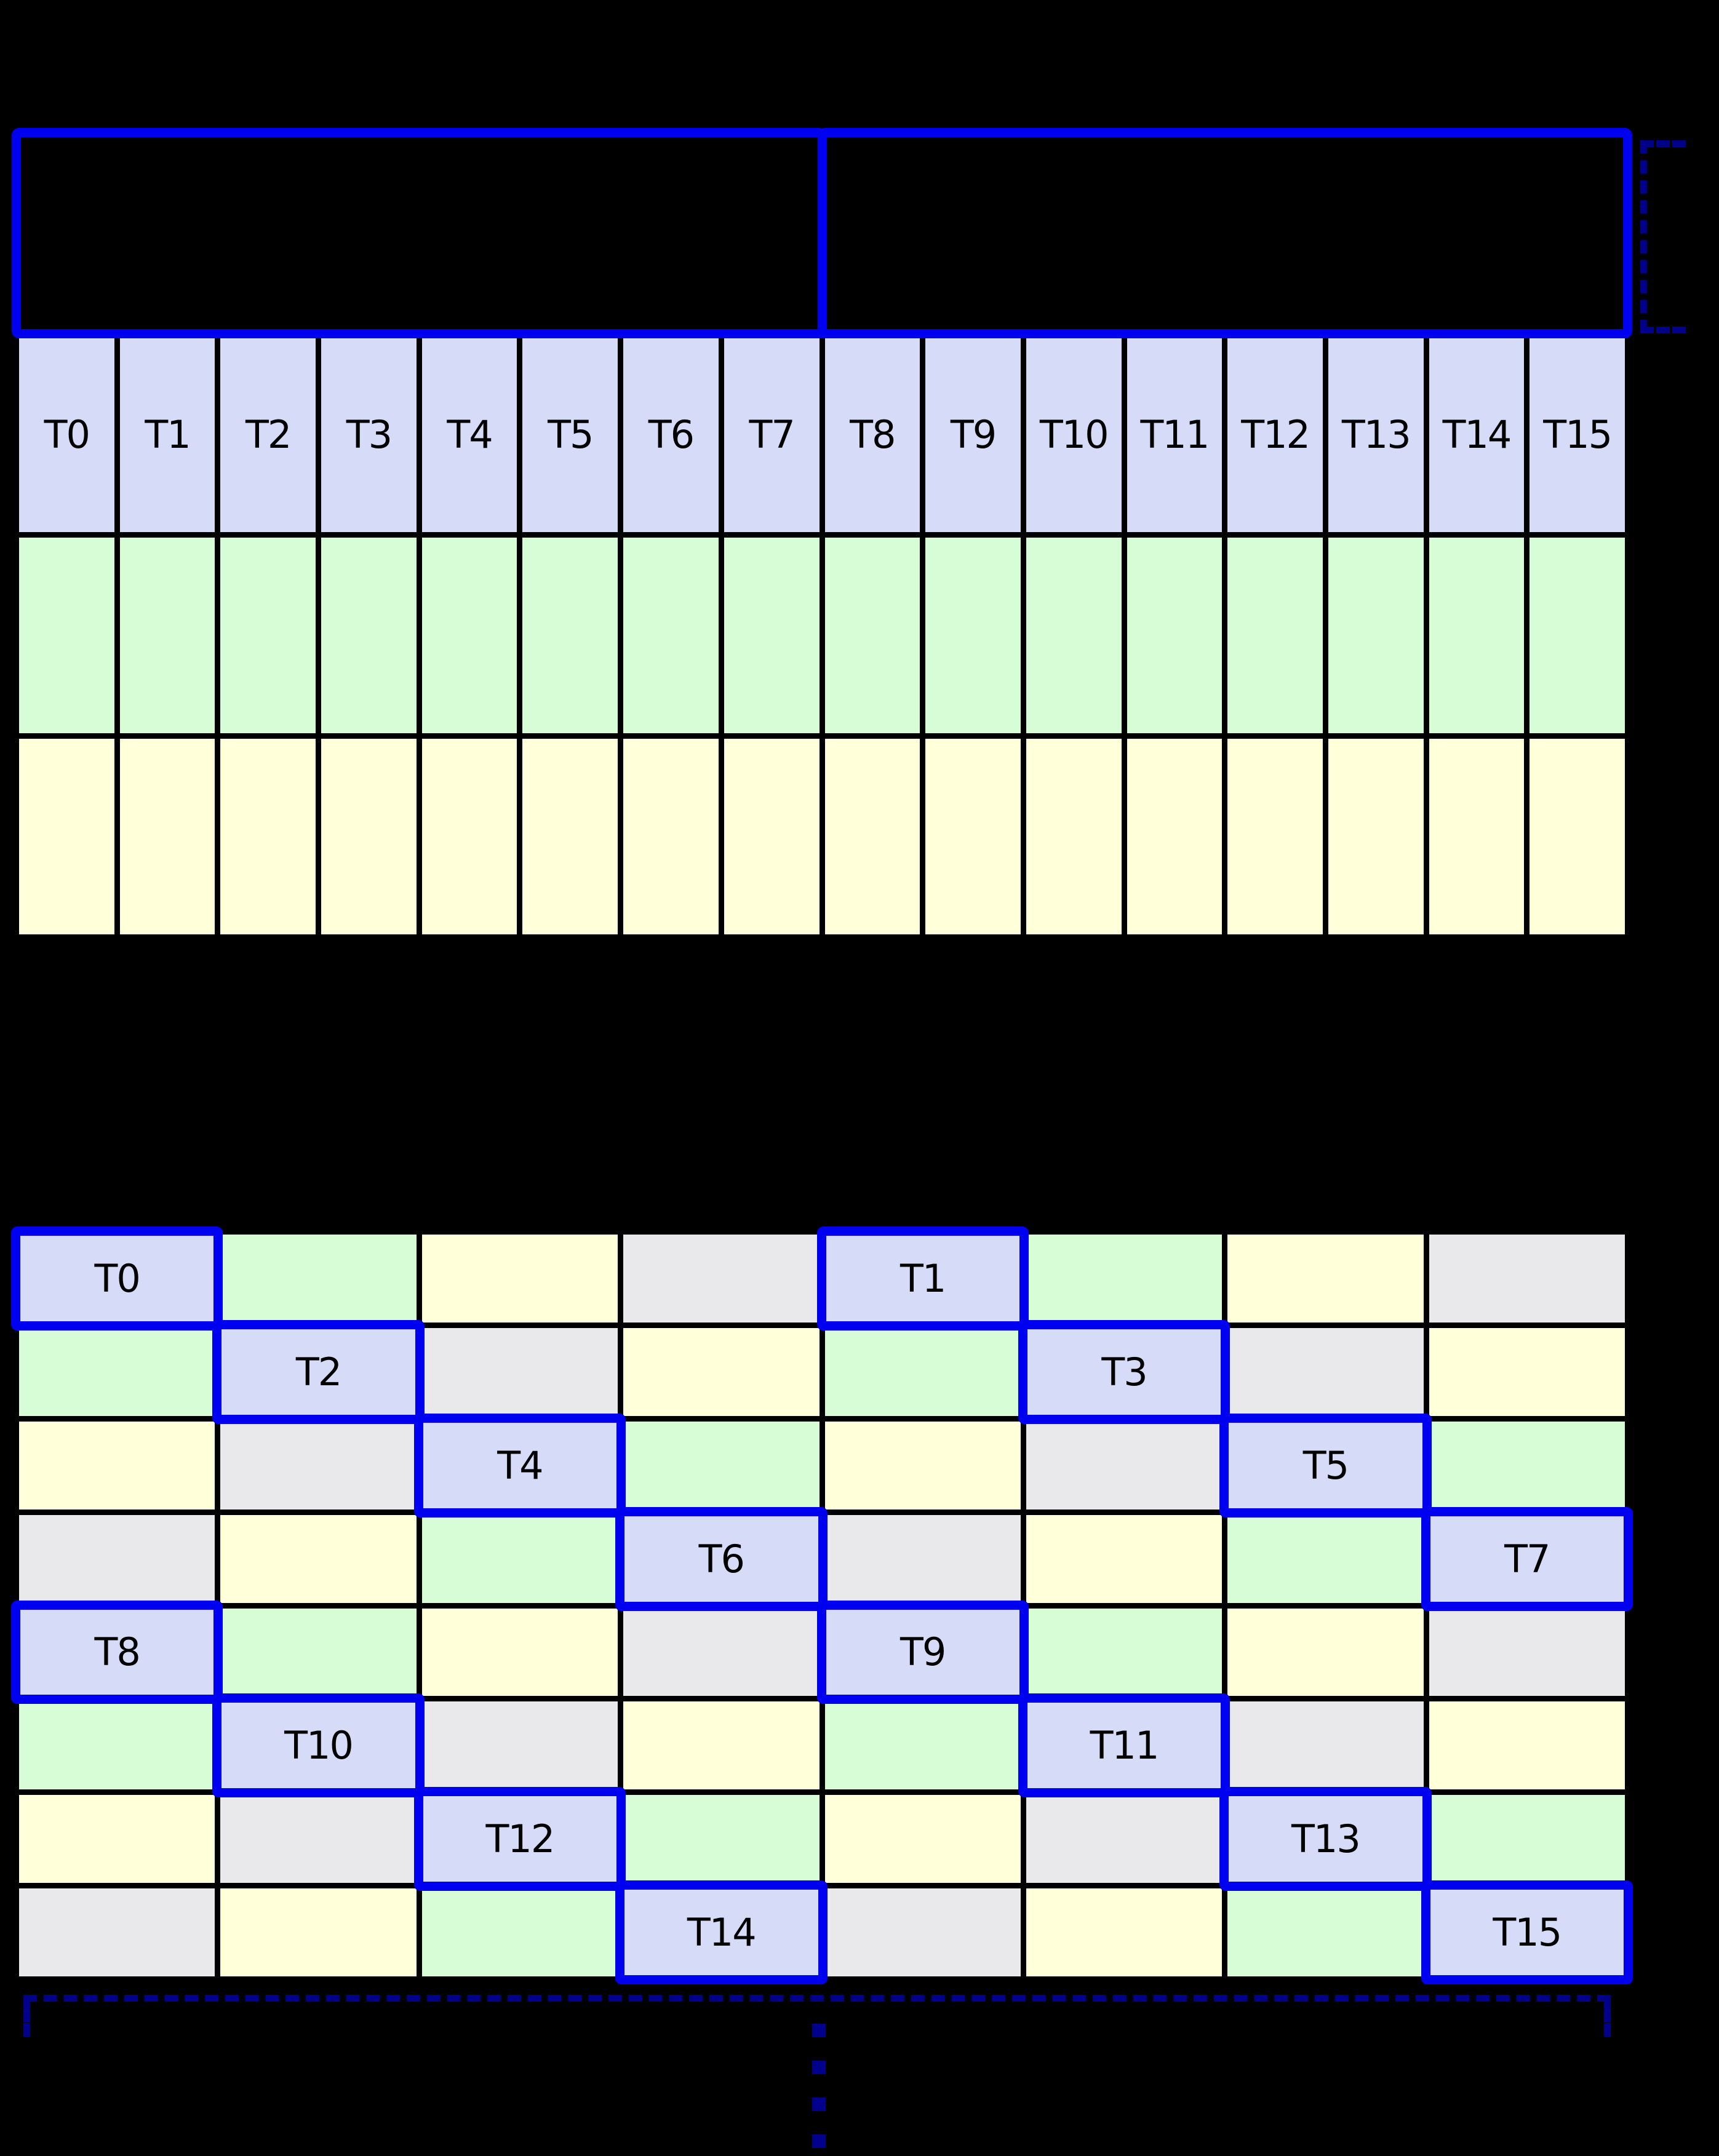 The height and width of the screenshot is (2156, 1719). I want to click on thread-cell-t7: T7, so click(1527, 1558).